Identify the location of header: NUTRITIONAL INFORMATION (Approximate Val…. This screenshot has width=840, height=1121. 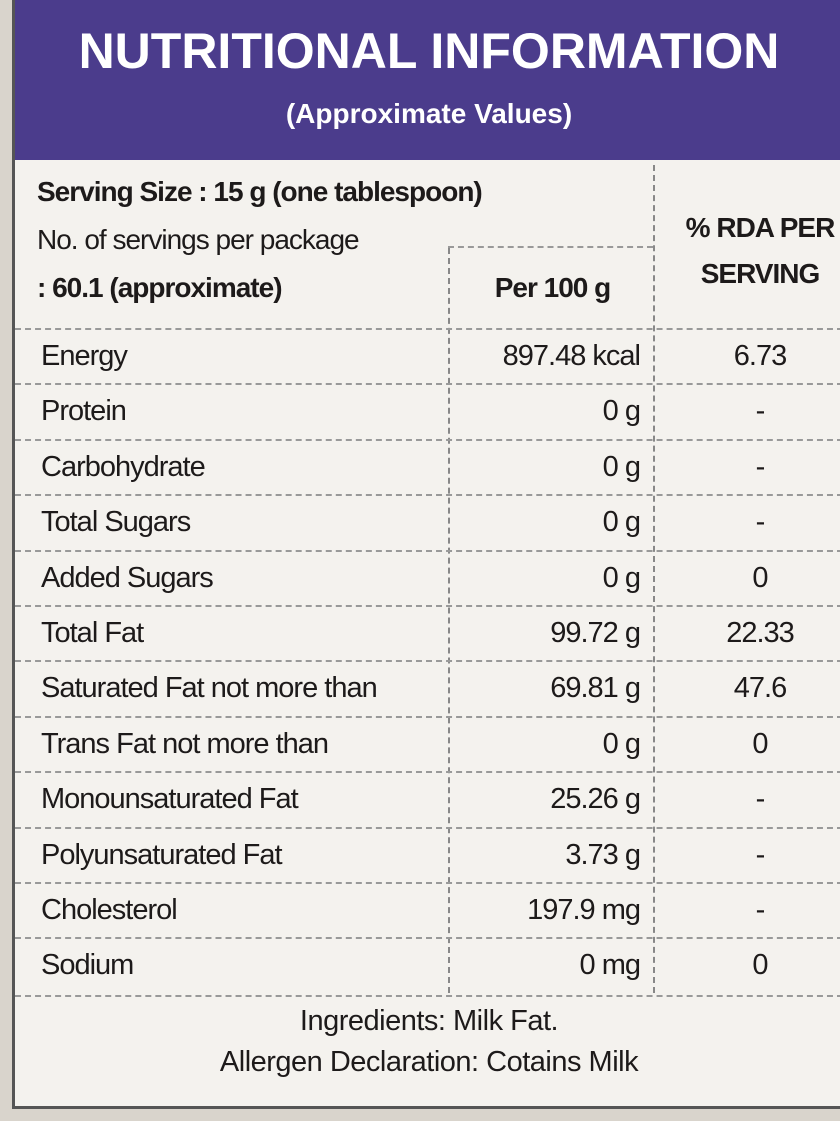
(427, 80).